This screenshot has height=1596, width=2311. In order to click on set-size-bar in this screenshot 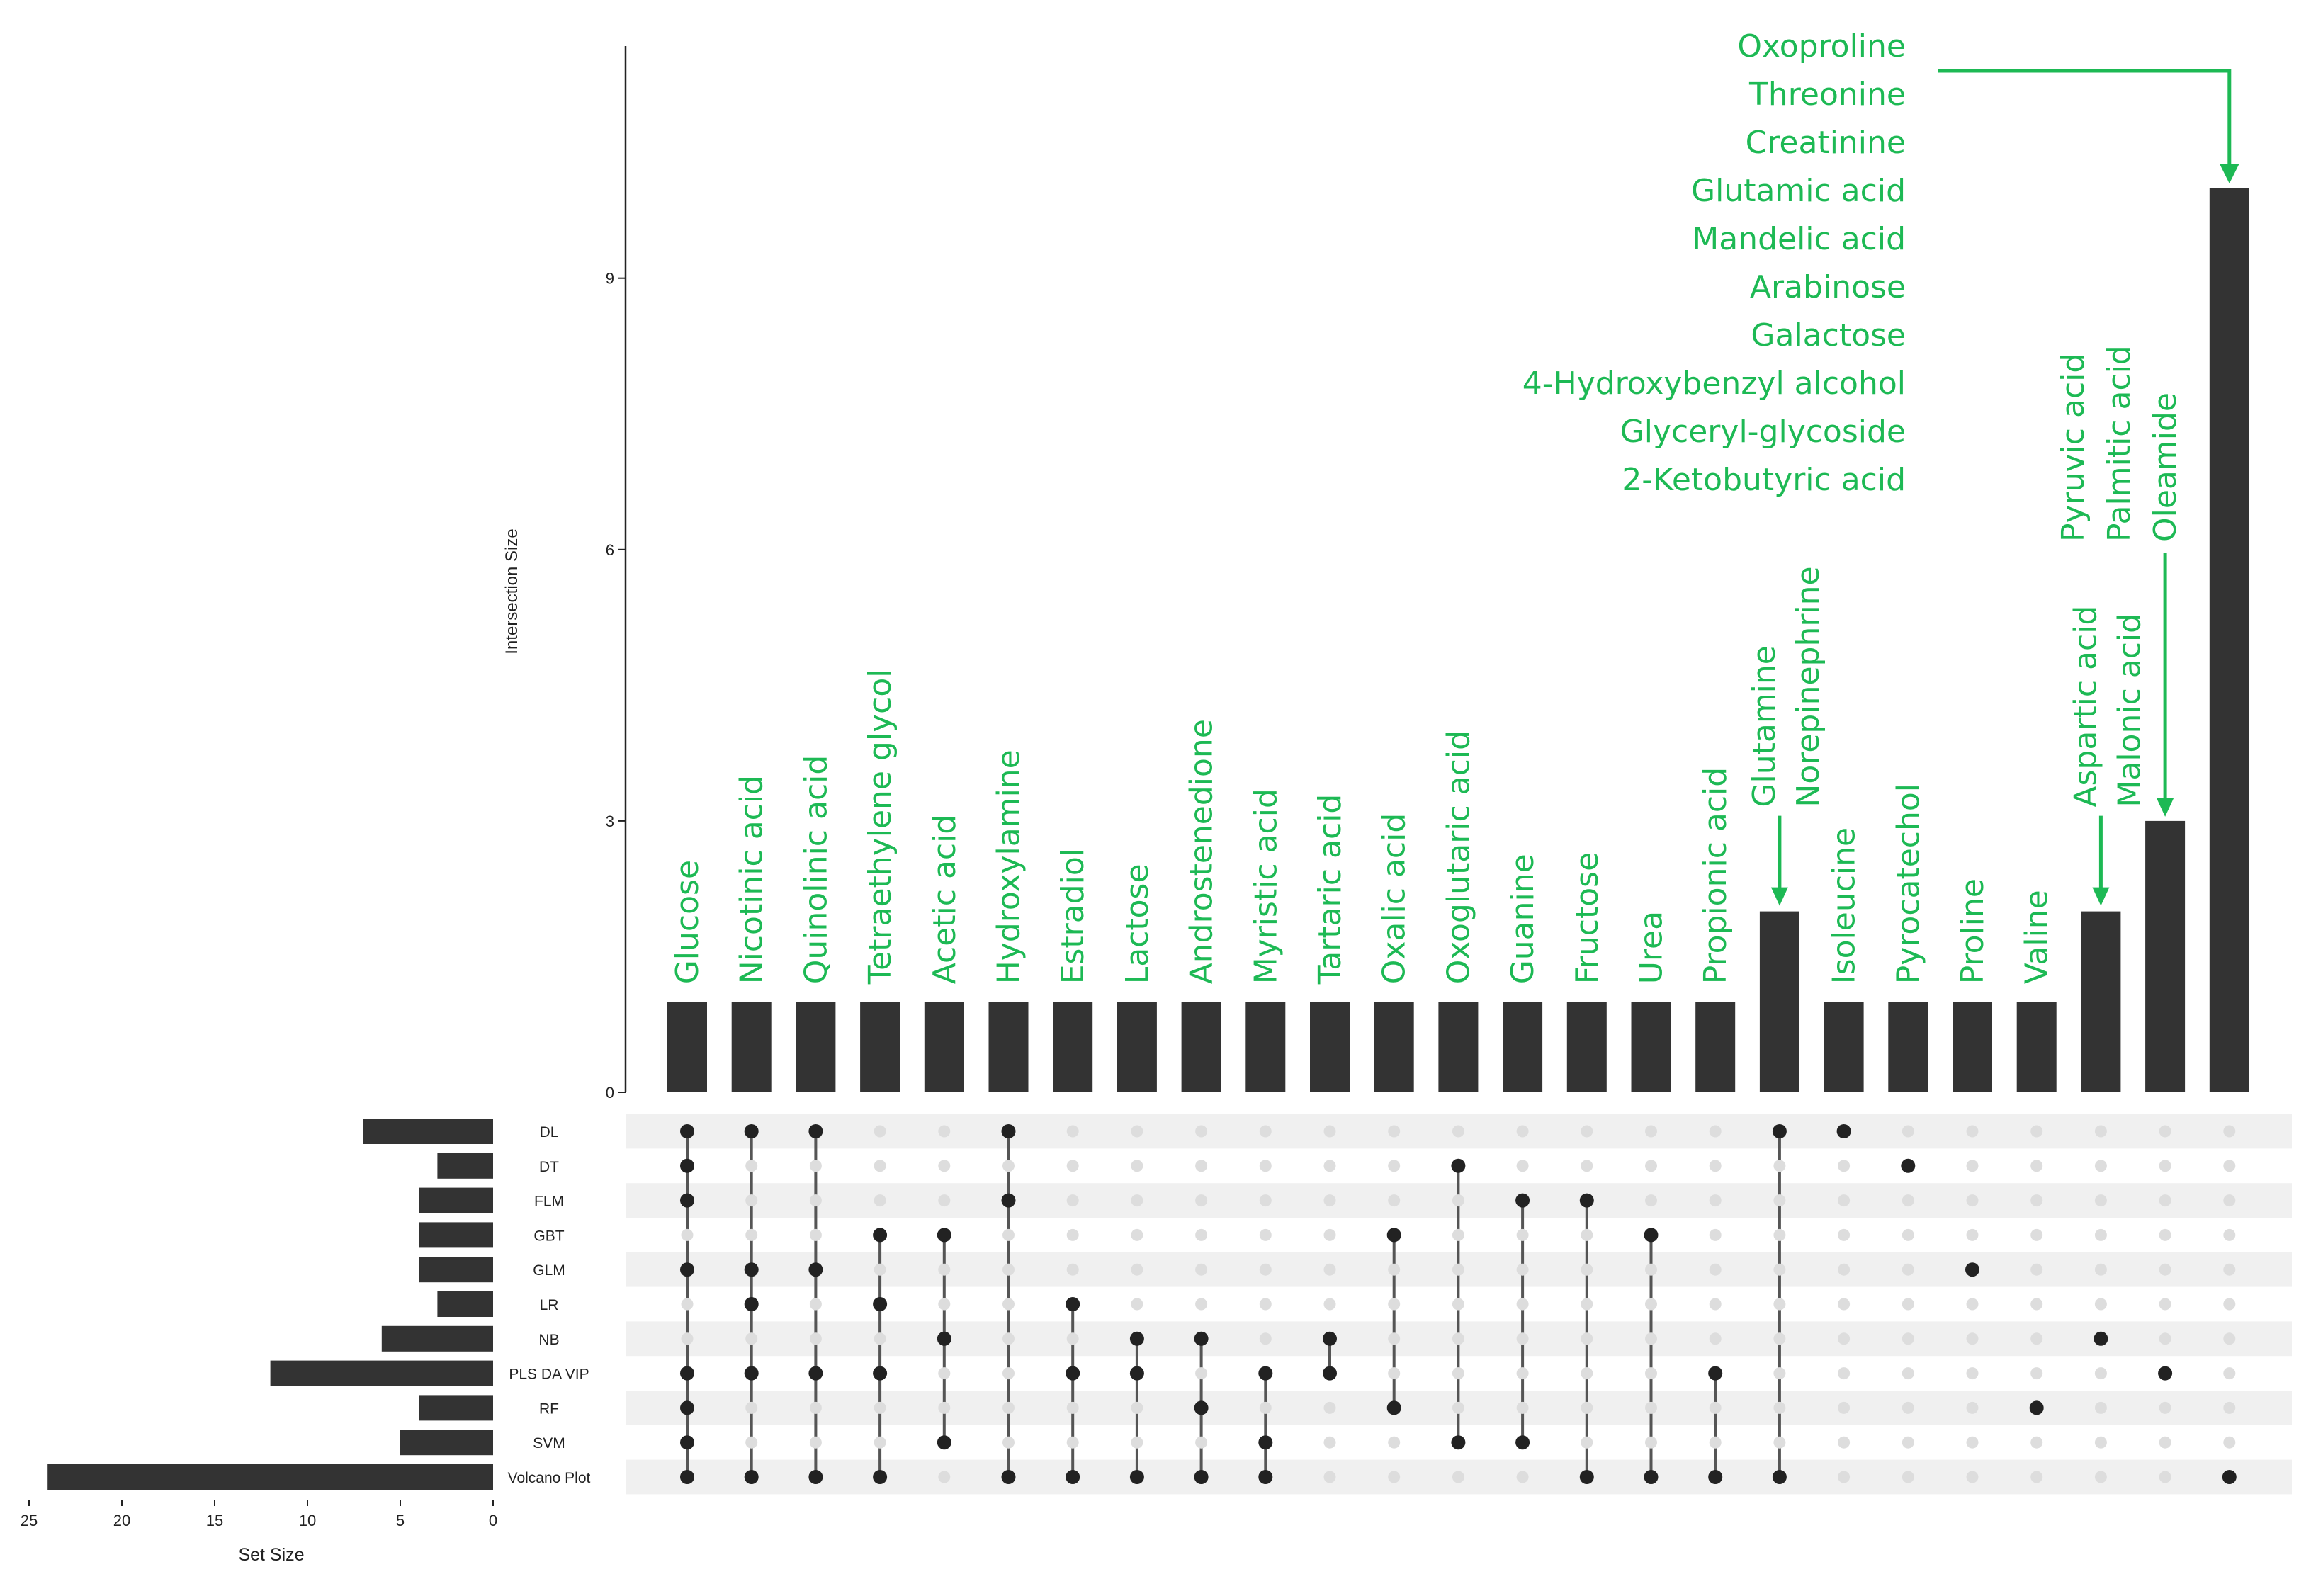, I will do `click(437, 1338)`.